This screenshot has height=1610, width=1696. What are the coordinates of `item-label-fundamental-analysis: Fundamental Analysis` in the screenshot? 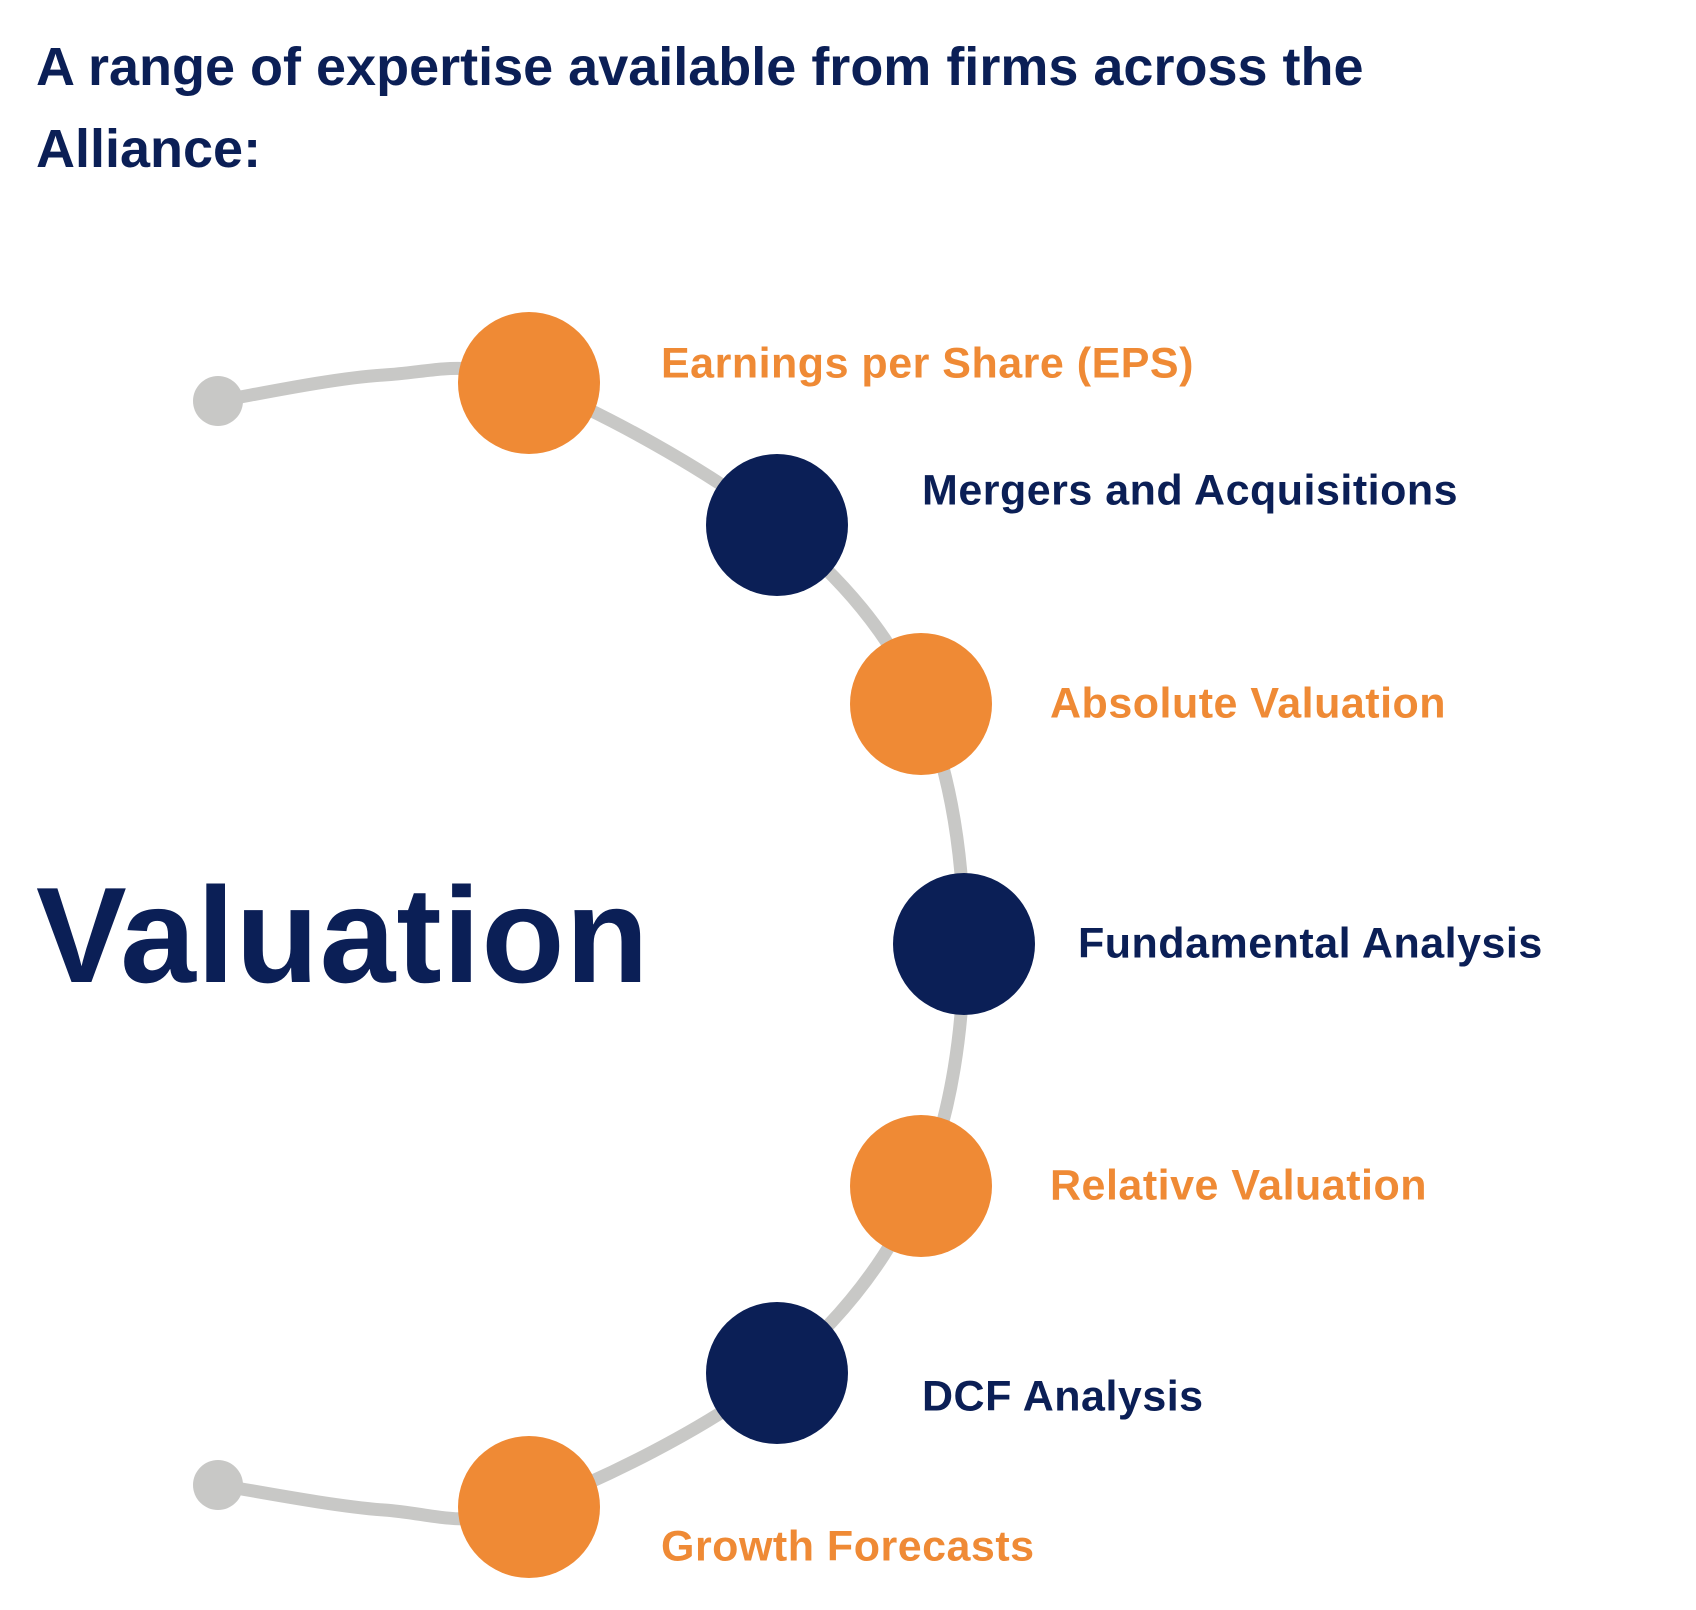 It's located at (1310, 943).